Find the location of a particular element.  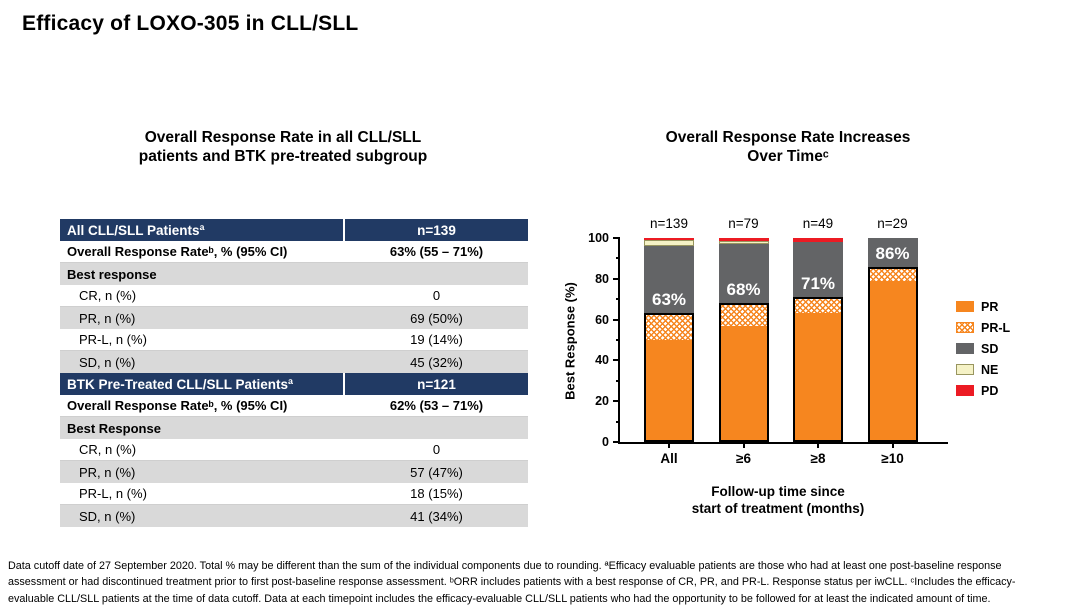

table-row: Best response is located at coordinates (294, 274).